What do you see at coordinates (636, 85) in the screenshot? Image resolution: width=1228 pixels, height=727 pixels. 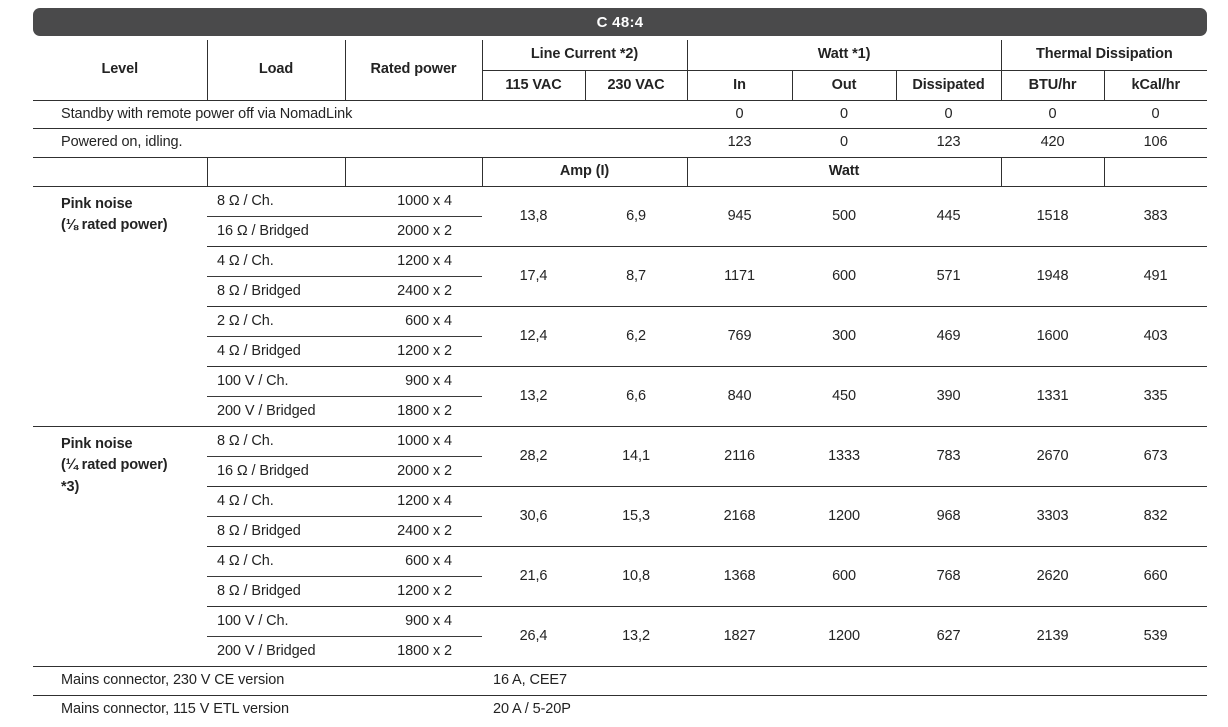 I see `col-header-230vac: 230 VAC` at bounding box center [636, 85].